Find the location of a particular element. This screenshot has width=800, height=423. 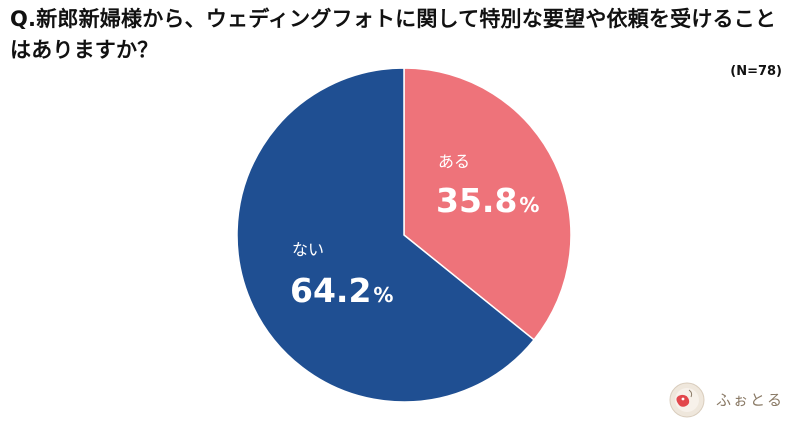

slice-value-1: 35.8% is located at coordinates (487, 200).